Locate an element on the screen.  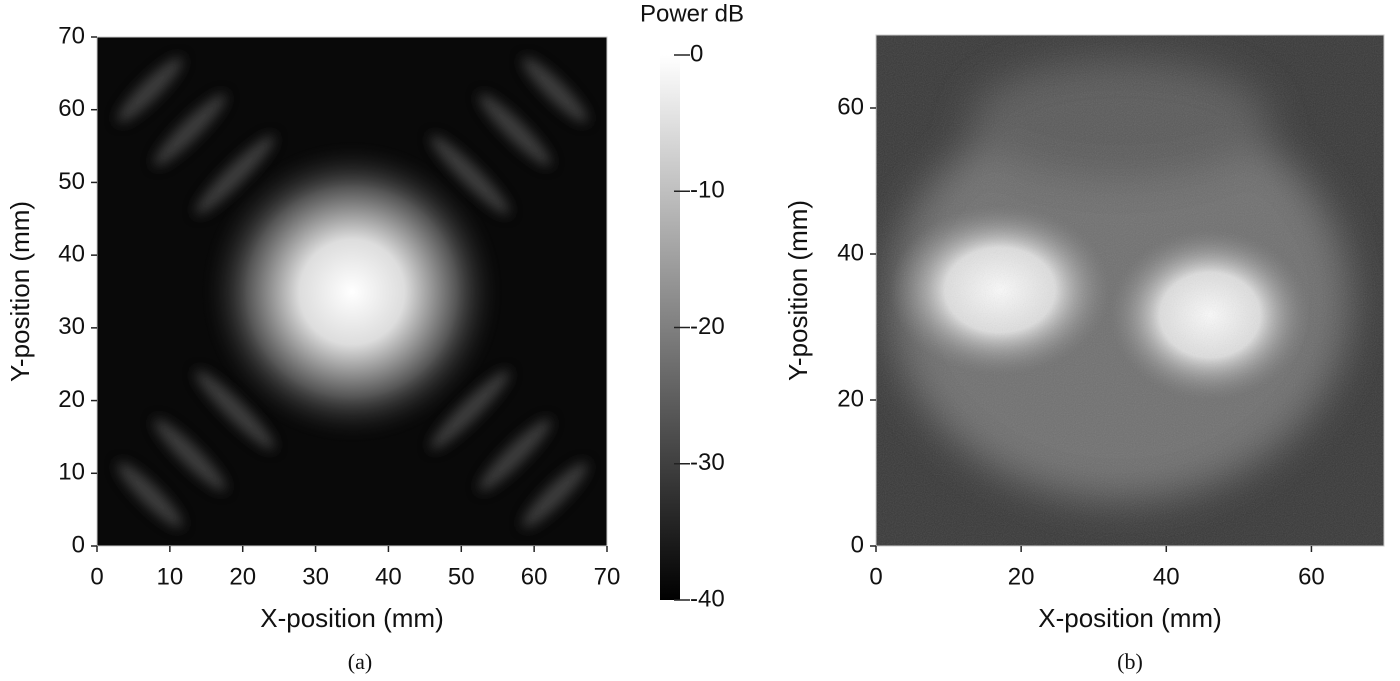
colorbar-tick-label: -30 is located at coordinates (707, 462).